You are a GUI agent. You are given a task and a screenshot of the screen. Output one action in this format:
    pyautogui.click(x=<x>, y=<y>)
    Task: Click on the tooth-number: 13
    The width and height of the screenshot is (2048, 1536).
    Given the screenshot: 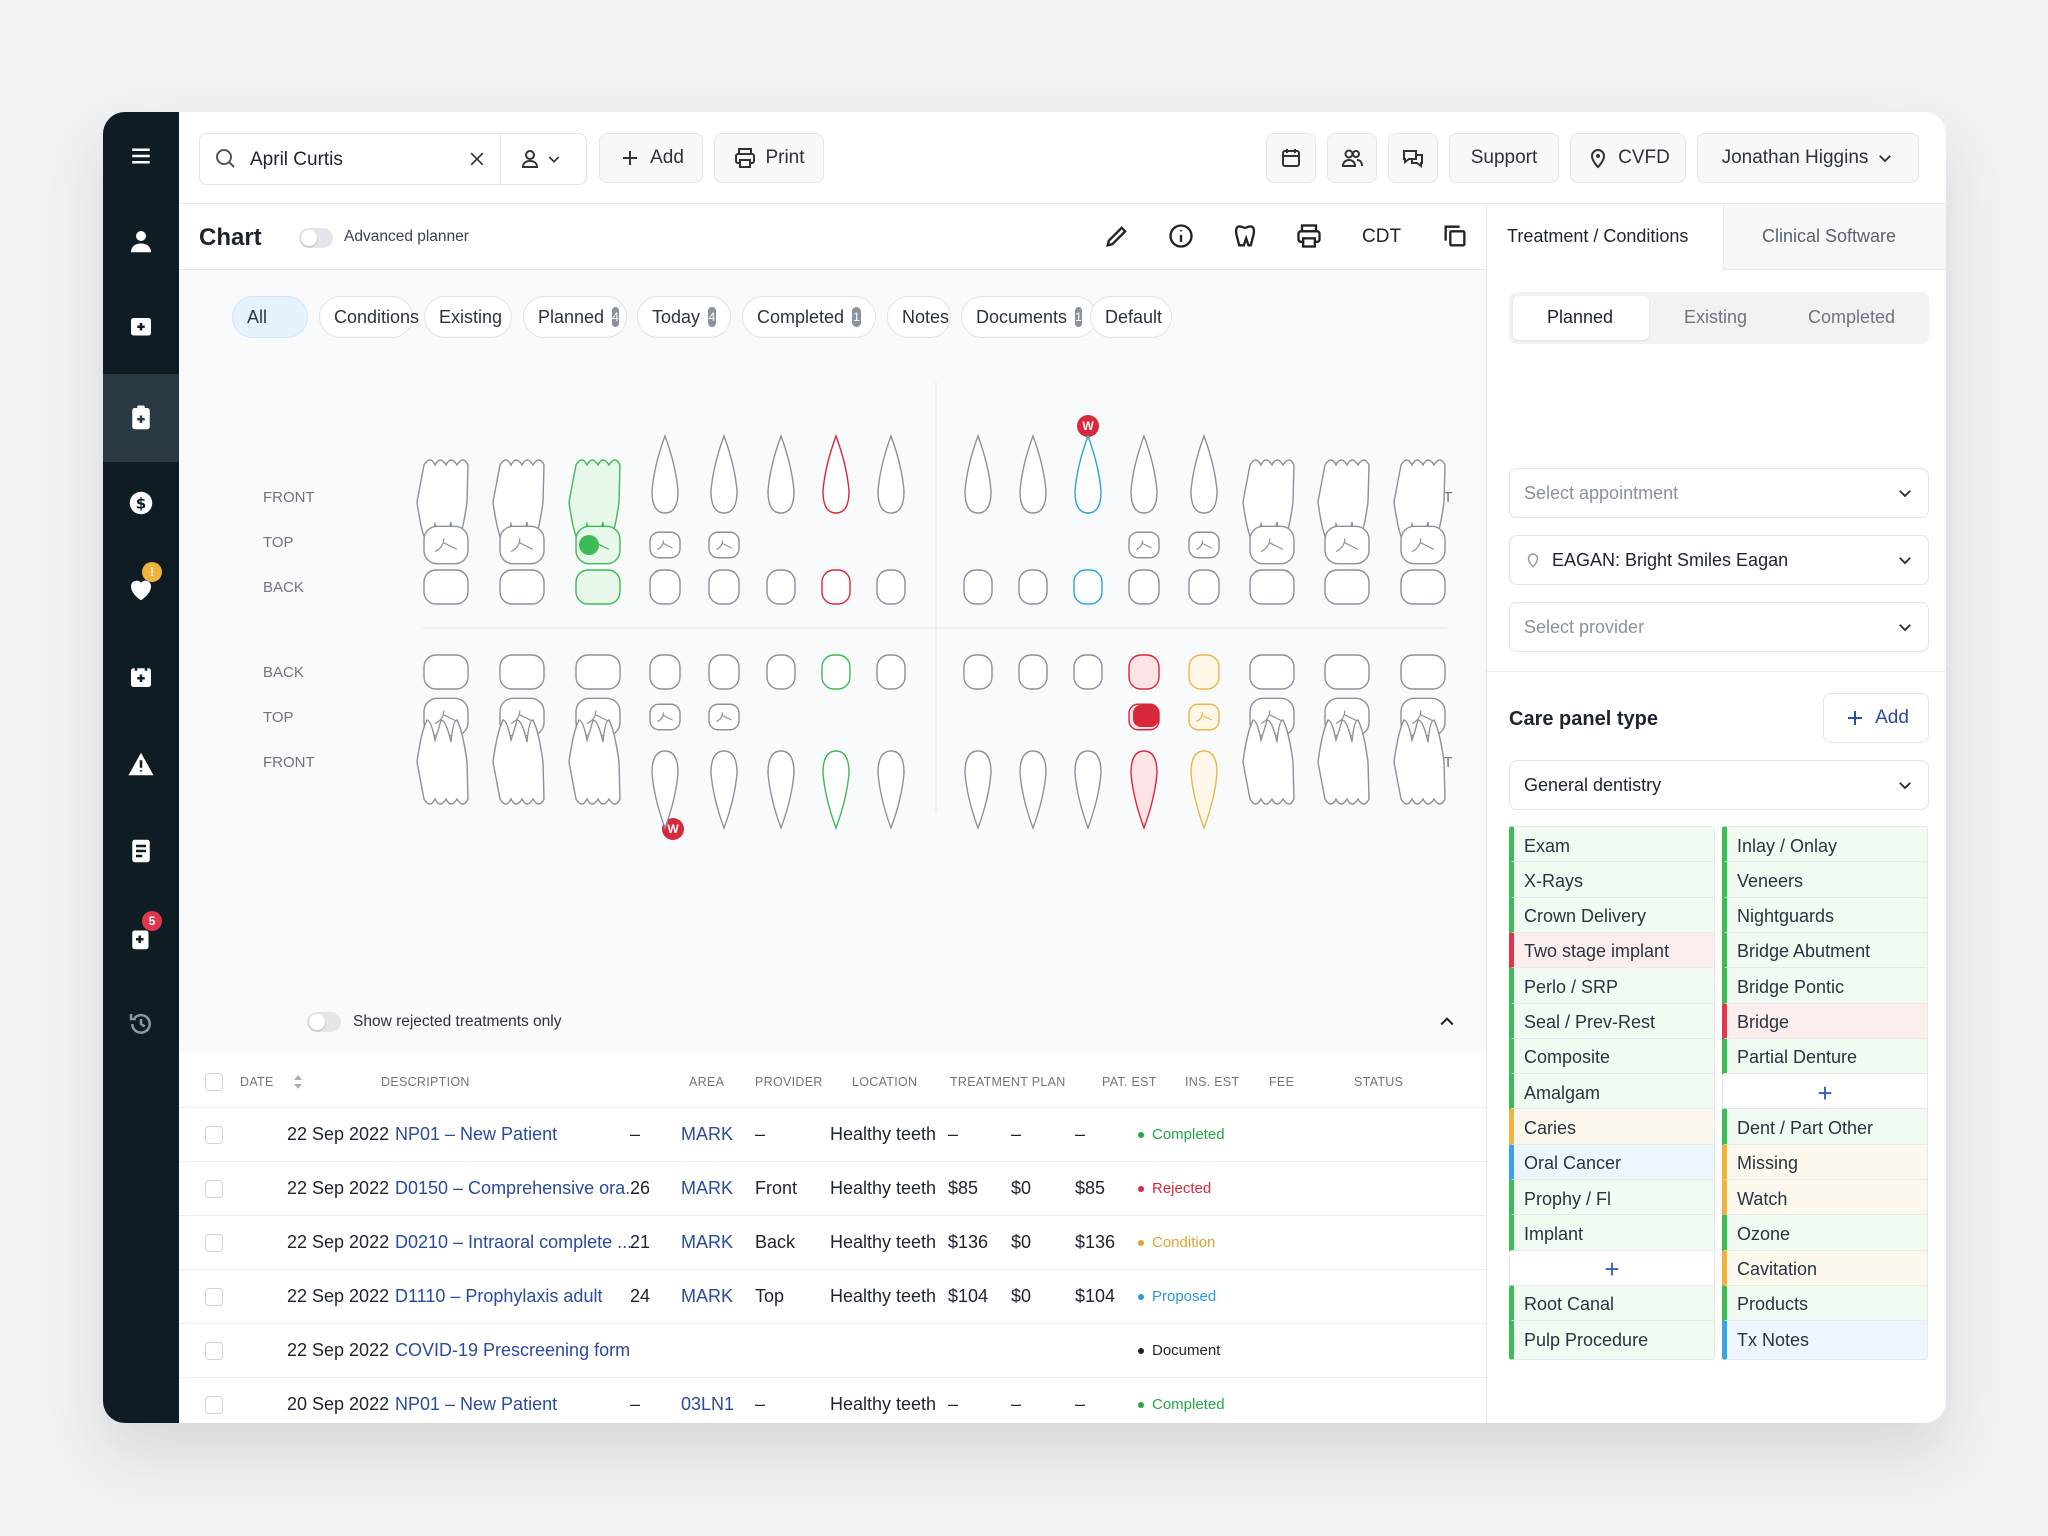 What is the action you would take?
    pyautogui.click(x=1204, y=492)
    